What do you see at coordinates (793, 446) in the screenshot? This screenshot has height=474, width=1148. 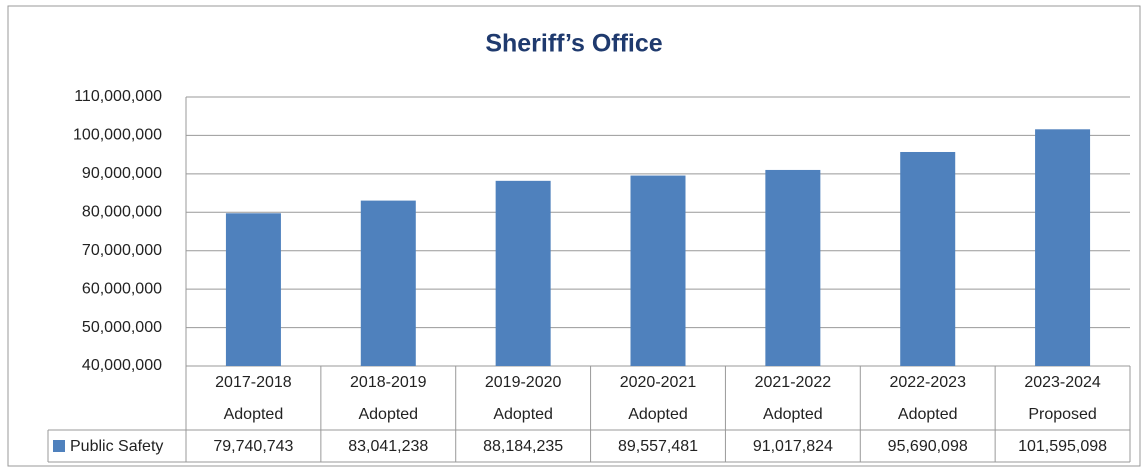 I see `data-table-value: 91,017,824` at bounding box center [793, 446].